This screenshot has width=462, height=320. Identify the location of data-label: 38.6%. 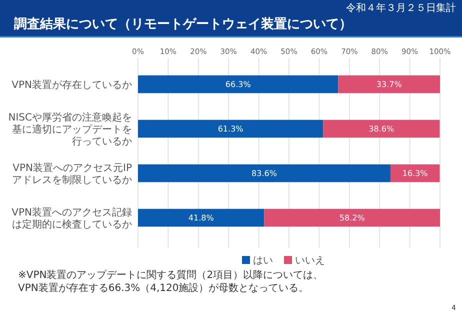
(381, 129).